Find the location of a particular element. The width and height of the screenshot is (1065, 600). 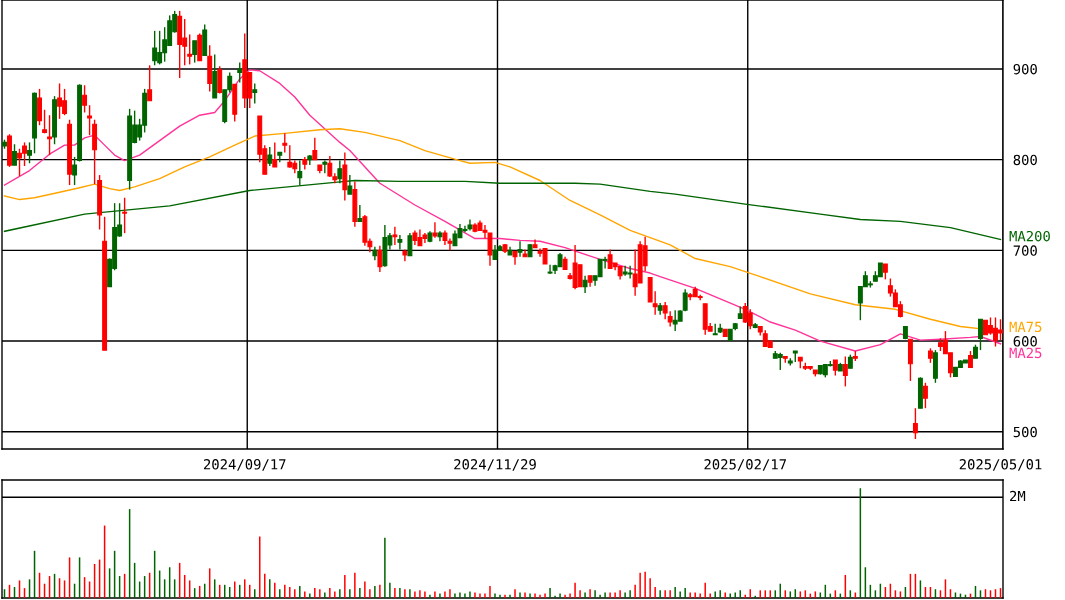

x-tick-label: 2025/05/01 is located at coordinates (1000, 465).